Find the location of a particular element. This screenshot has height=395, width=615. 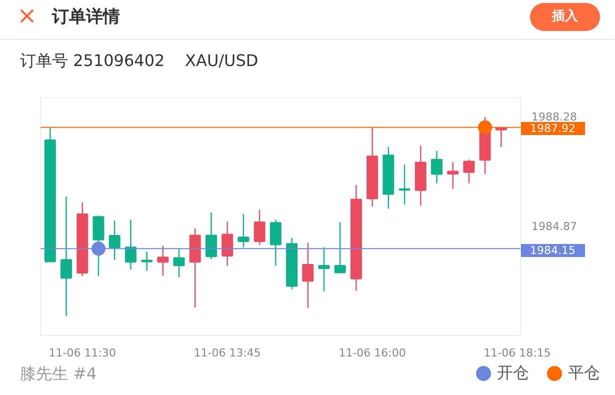

text: 膝先生 #4 is located at coordinates (58, 374).